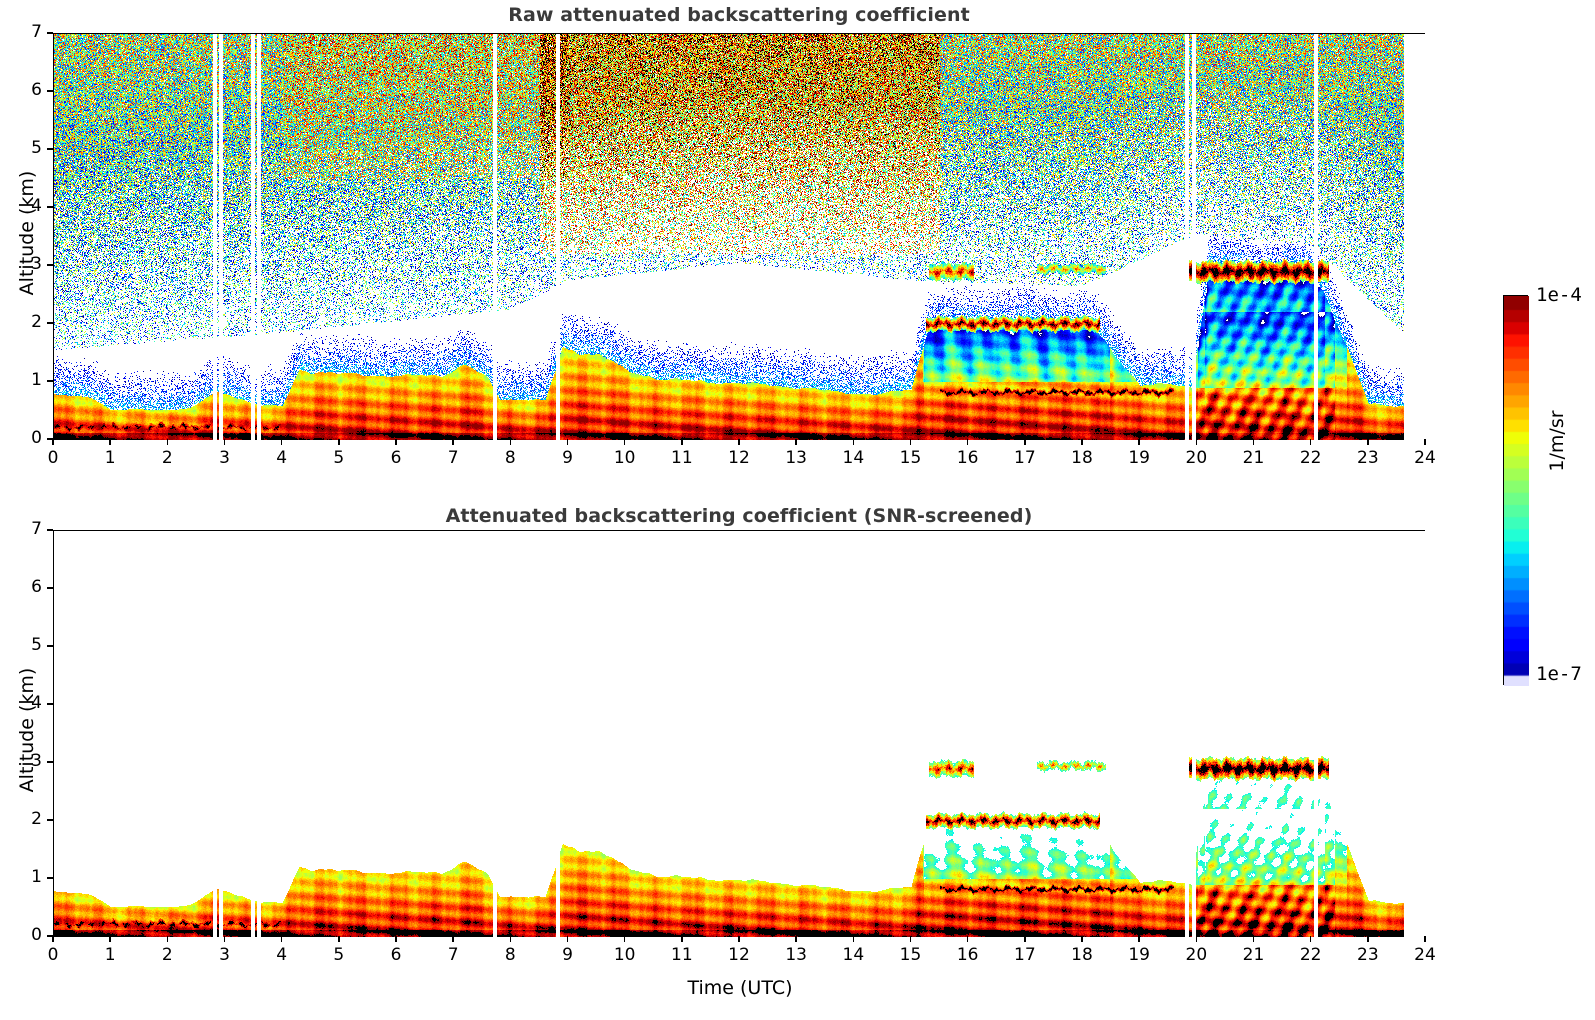 This screenshot has height=1020, width=1595. What do you see at coordinates (739, 458) in the screenshot?
I see `x-ticklabel-raw-12: 12` at bounding box center [739, 458].